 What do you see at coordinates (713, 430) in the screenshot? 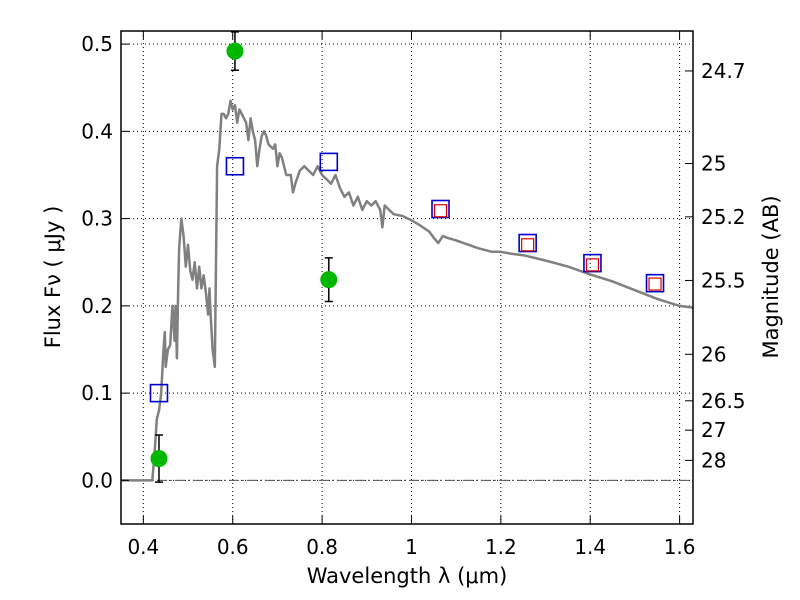
I see `mag-tick-label: 27` at bounding box center [713, 430].